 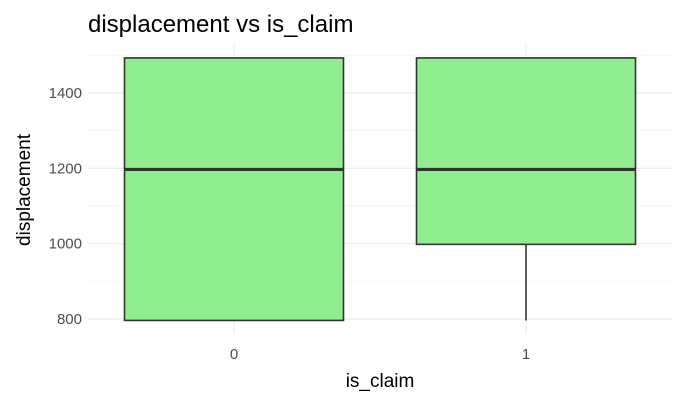 What do you see at coordinates (69, 319) in the screenshot?
I see `y-tick-label: 800` at bounding box center [69, 319].